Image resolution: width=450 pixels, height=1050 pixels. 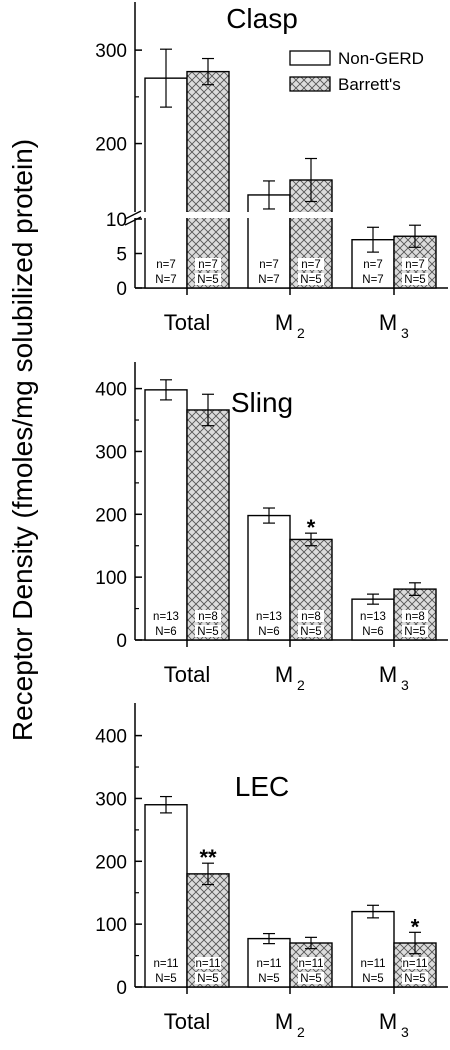 What do you see at coordinates (288, 215) in the screenshot?
I see `axis-break-gap` at bounding box center [288, 215].